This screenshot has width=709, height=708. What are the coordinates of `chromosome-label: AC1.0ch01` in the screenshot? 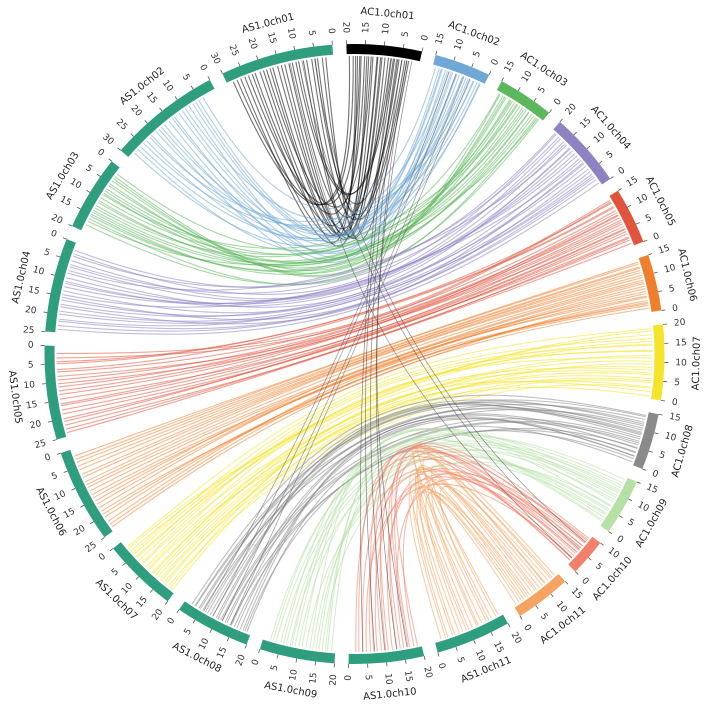 It's located at (387, 14).